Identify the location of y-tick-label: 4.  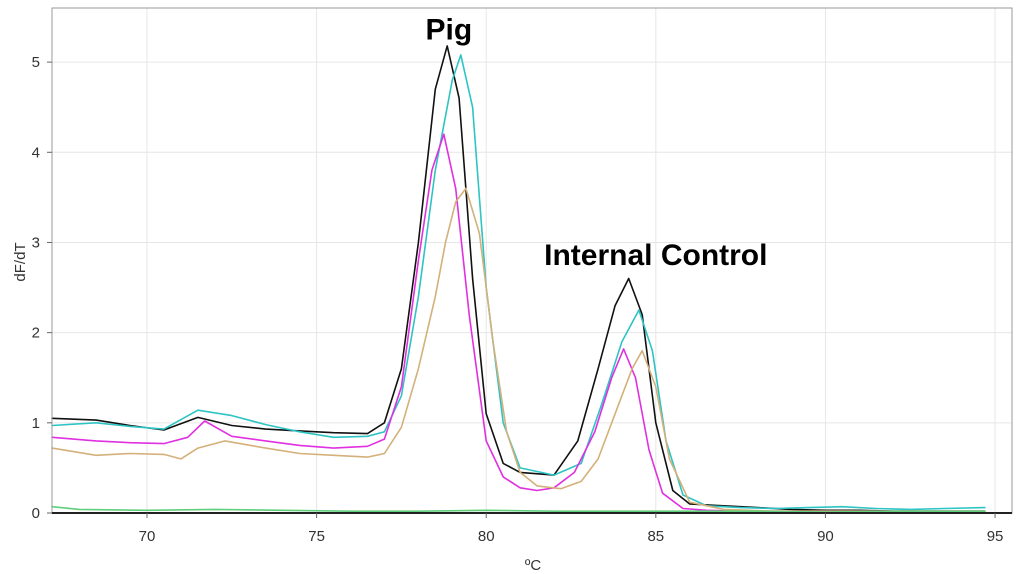
(36, 152).